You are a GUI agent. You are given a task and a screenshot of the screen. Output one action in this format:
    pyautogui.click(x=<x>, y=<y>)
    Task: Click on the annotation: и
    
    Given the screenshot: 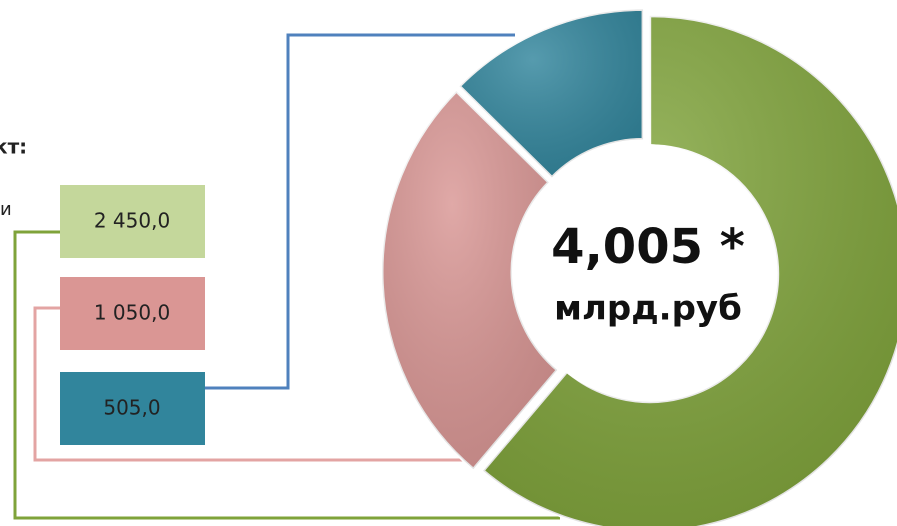 What is the action you would take?
    pyautogui.click(x=6, y=209)
    